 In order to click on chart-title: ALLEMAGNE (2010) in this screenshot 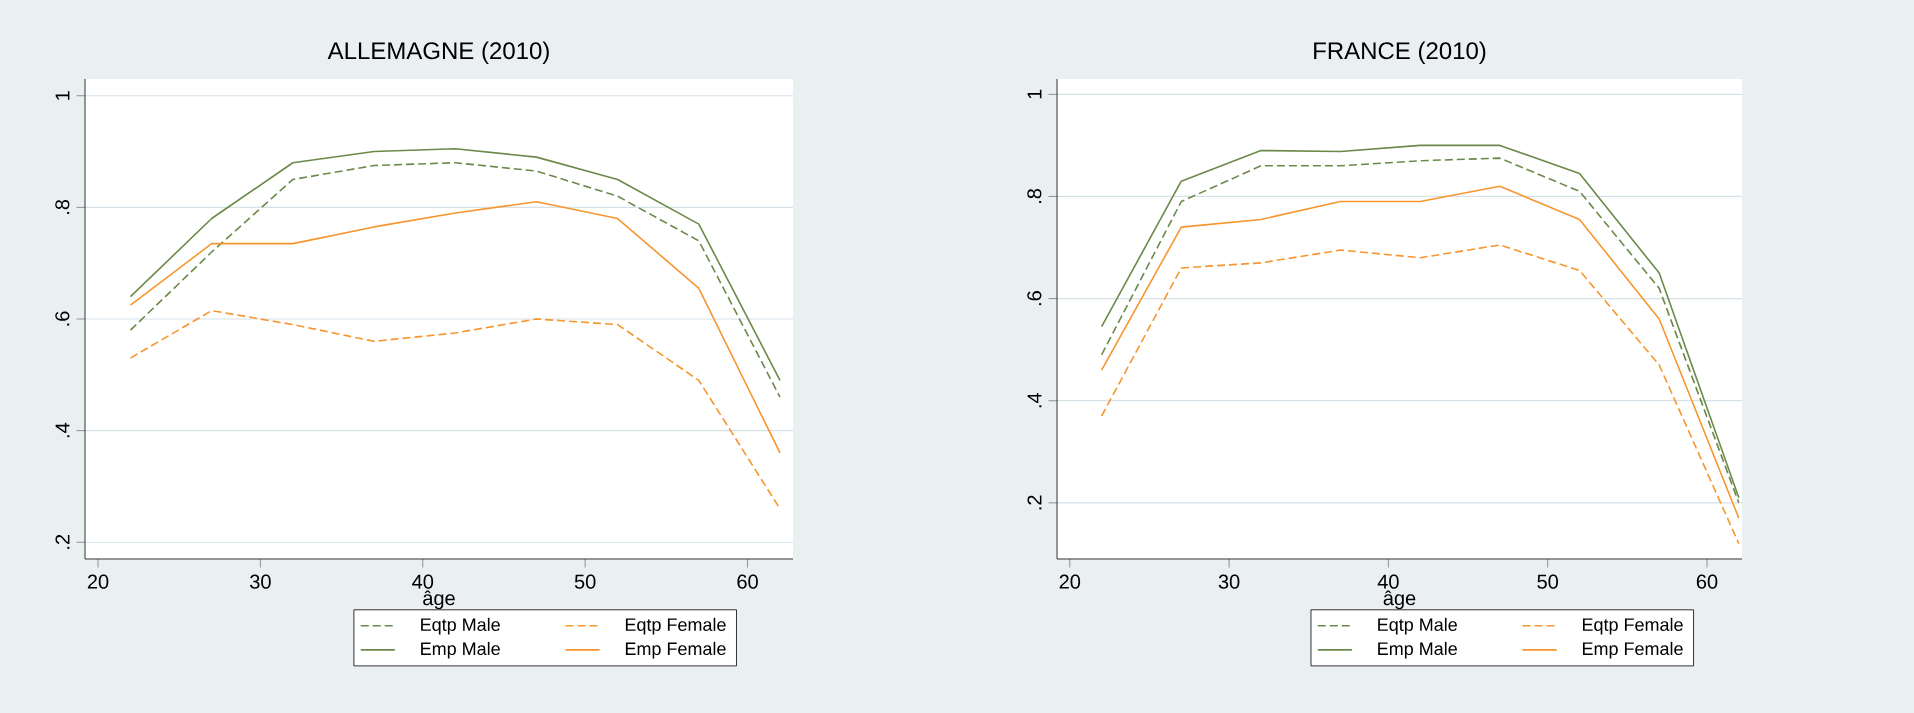, I will do `click(438, 52)`.